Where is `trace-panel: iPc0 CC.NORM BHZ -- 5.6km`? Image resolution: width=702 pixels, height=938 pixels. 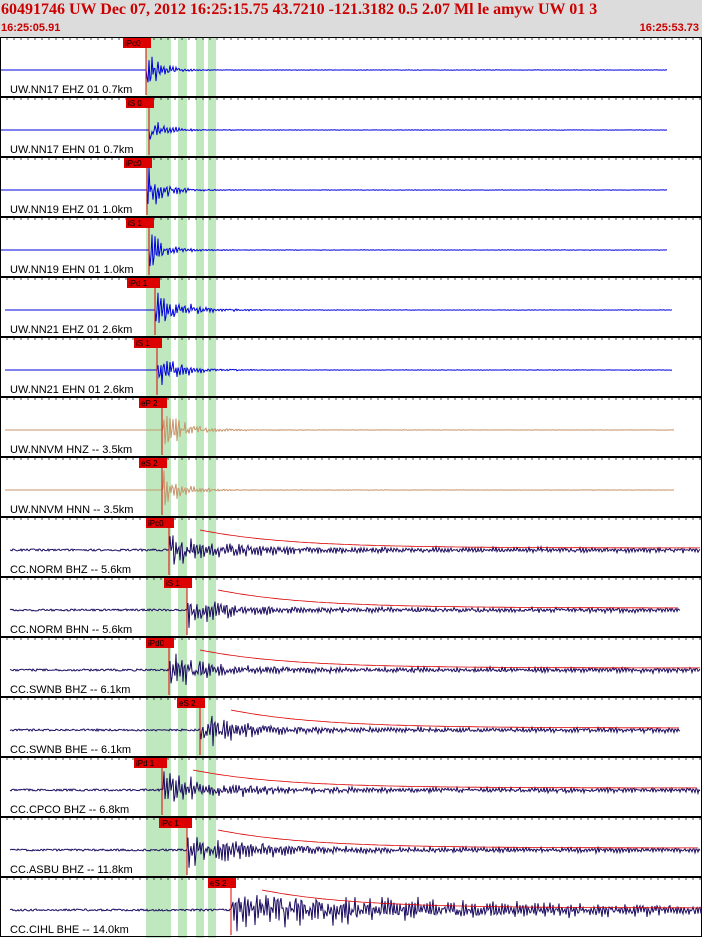 trace-panel: iPc0 CC.NORM BHZ -- 5.6km is located at coordinates (351, 547).